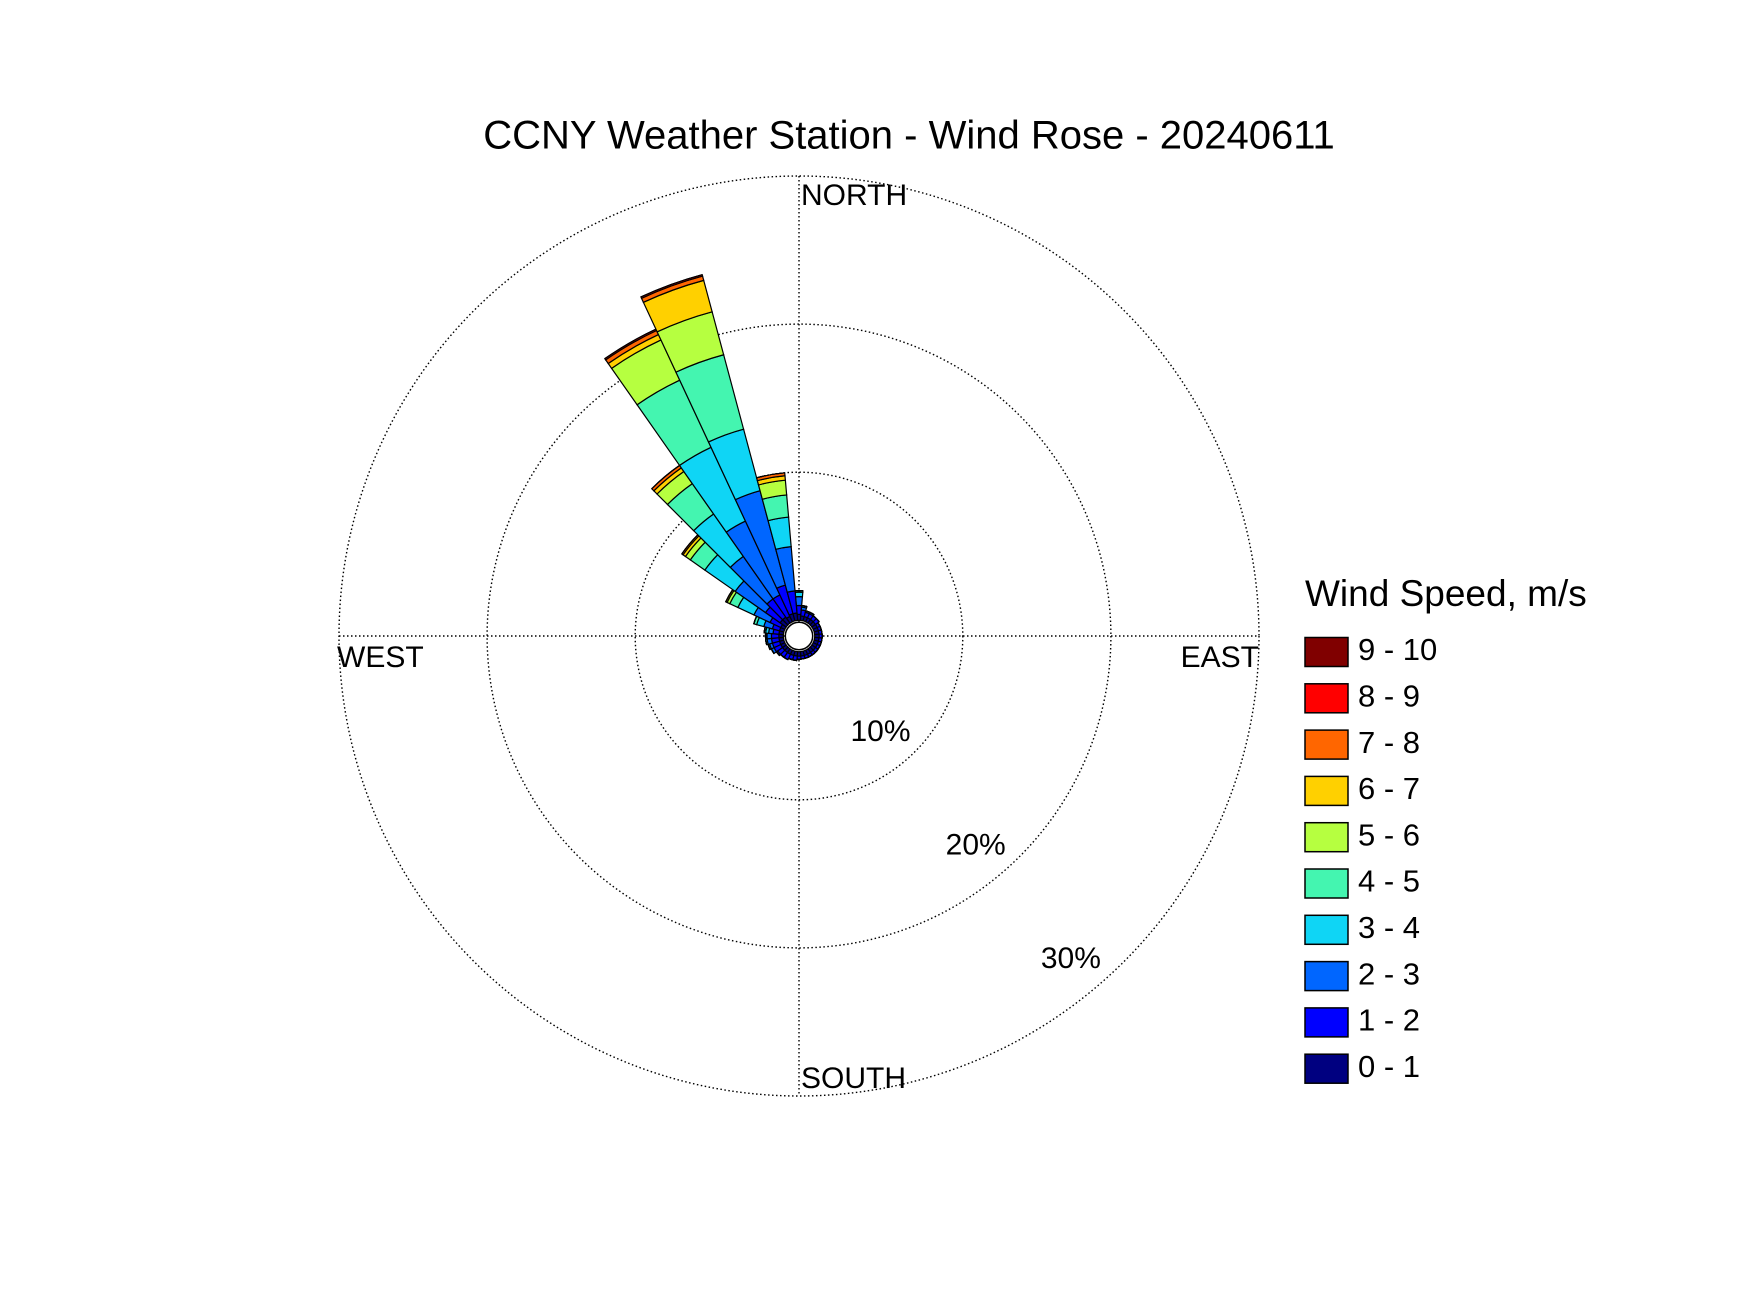 The width and height of the screenshot is (1750, 1313). Describe the element at coordinates (854, 195) in the screenshot. I see `compass-label: NORTH` at that location.